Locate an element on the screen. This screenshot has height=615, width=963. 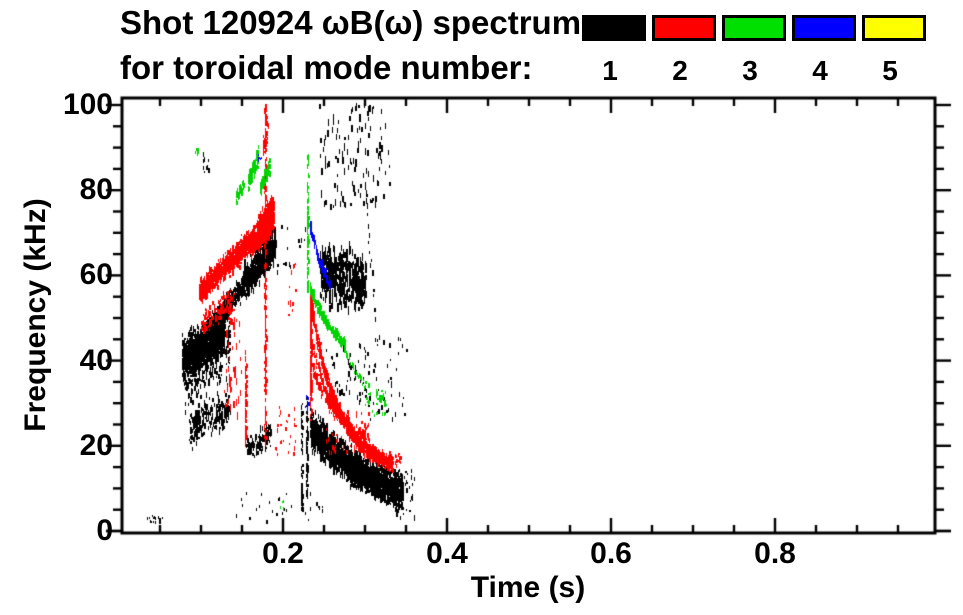
legend-label-3: 3 is located at coordinates (750, 70).